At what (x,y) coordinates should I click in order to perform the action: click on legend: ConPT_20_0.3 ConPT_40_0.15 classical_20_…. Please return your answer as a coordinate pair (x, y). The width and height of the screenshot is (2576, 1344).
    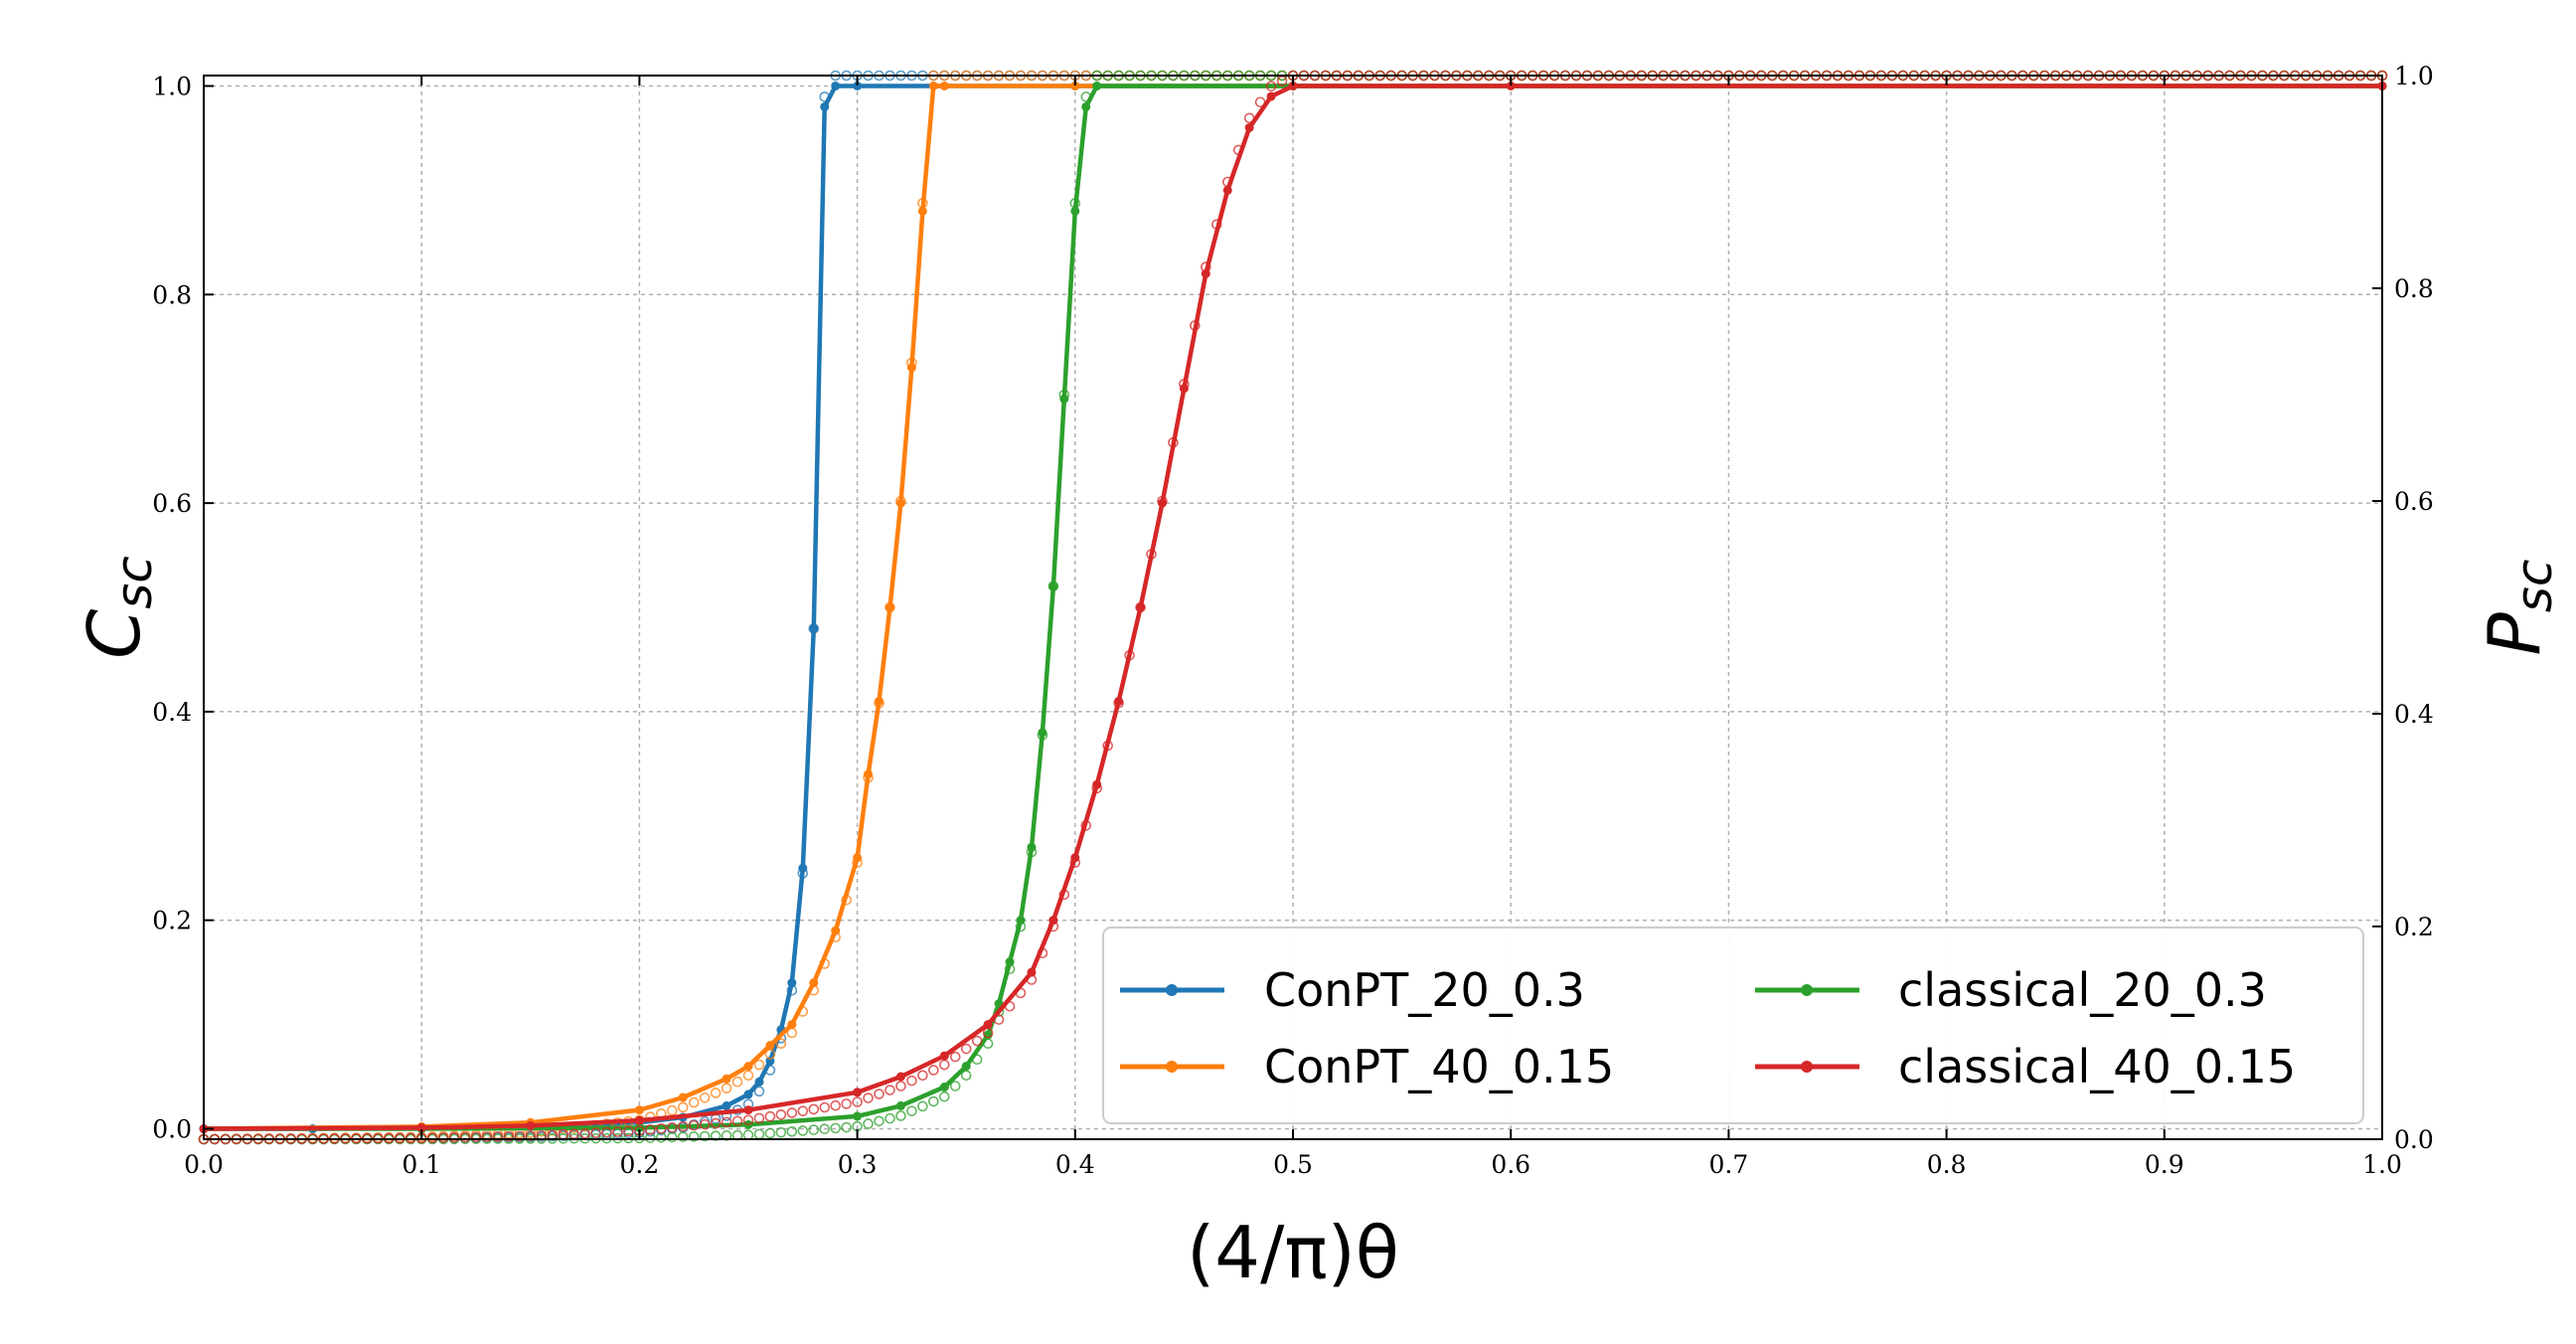
    Looking at the image, I should click on (1733, 1025).